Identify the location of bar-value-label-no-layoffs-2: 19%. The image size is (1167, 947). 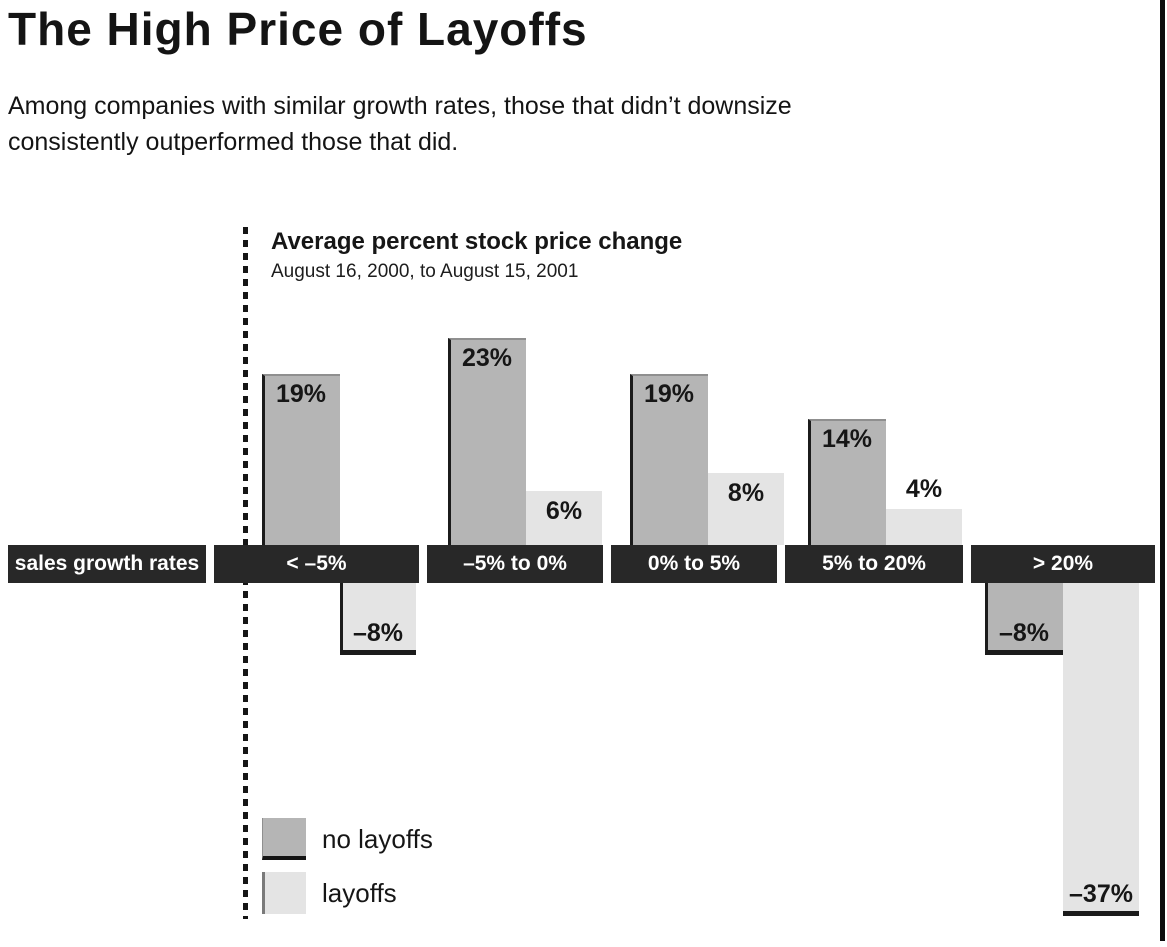
(669, 394).